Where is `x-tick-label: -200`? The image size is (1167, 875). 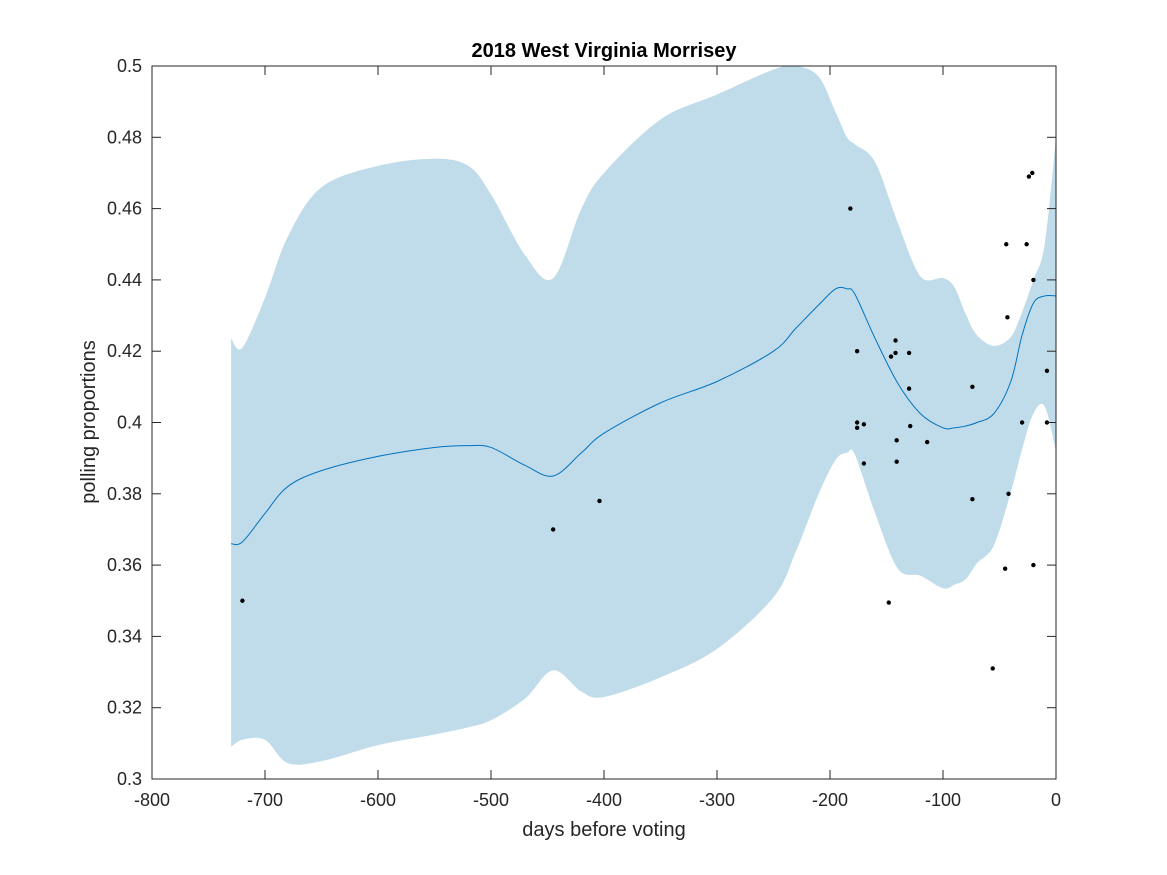 x-tick-label: -200 is located at coordinates (830, 800).